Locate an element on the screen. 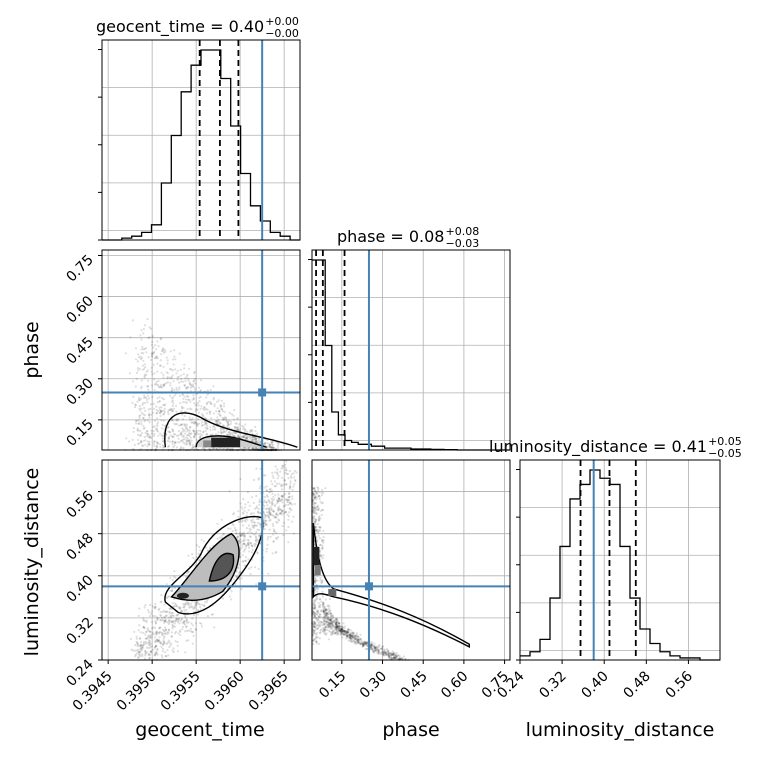  ylabel-phase: phase is located at coordinates (32, 349).